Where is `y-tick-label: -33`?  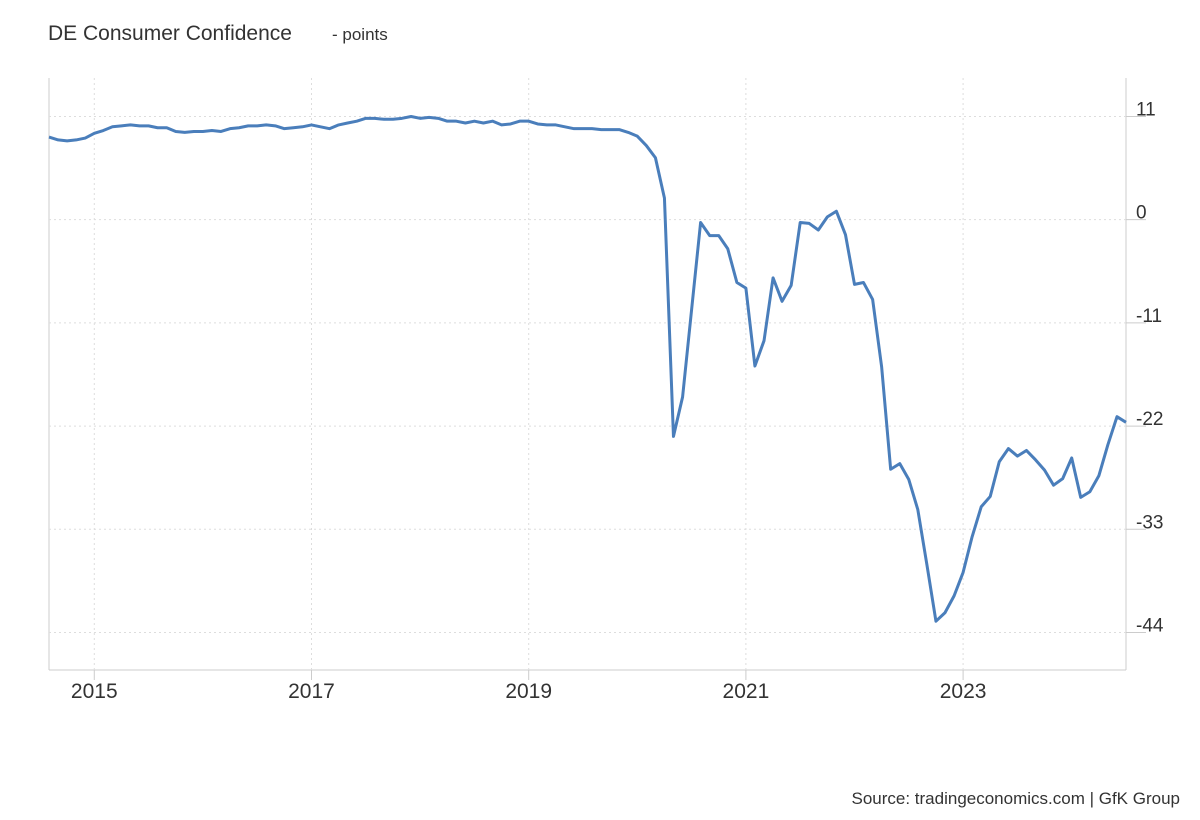 y-tick-label: -33 is located at coordinates (1149, 522).